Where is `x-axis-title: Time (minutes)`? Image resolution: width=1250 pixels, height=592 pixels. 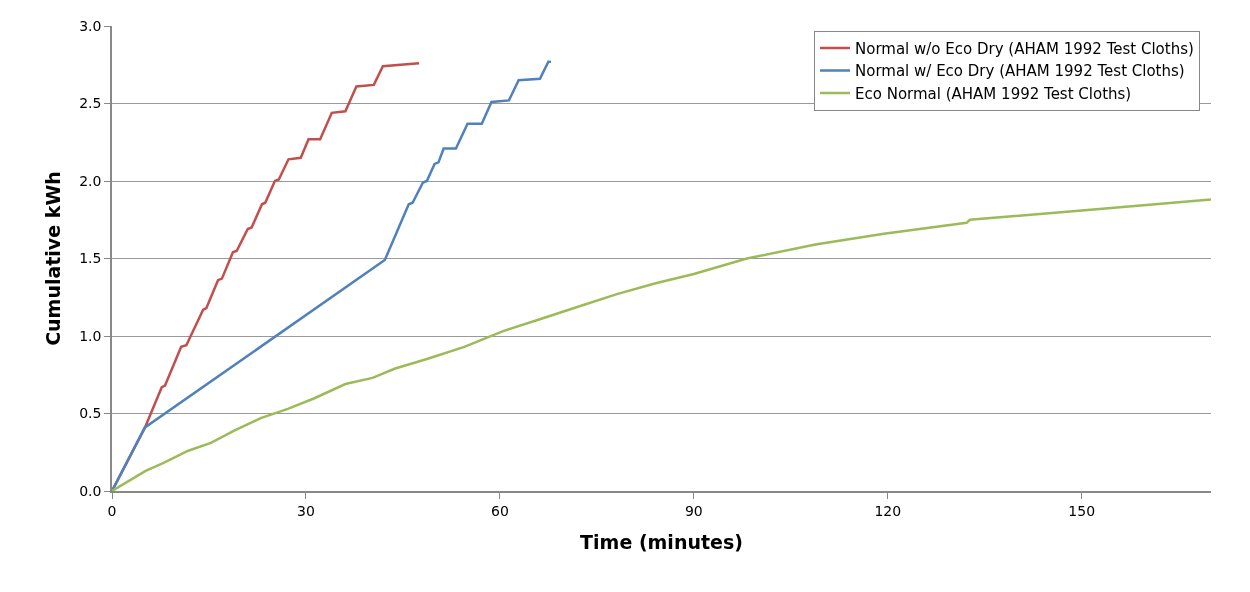
x-axis-title: Time (minutes) is located at coordinates (661, 541).